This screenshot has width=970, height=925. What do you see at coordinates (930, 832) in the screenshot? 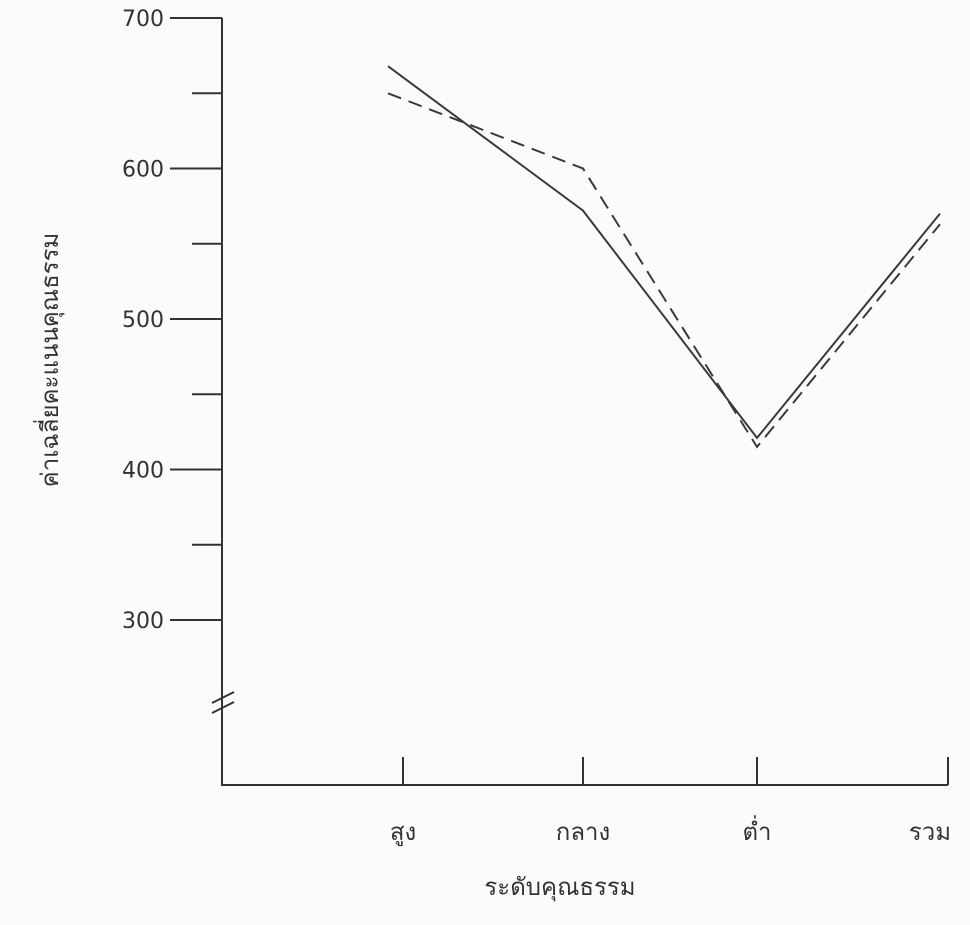
I see `x-tick-label: รวม` at bounding box center [930, 832].